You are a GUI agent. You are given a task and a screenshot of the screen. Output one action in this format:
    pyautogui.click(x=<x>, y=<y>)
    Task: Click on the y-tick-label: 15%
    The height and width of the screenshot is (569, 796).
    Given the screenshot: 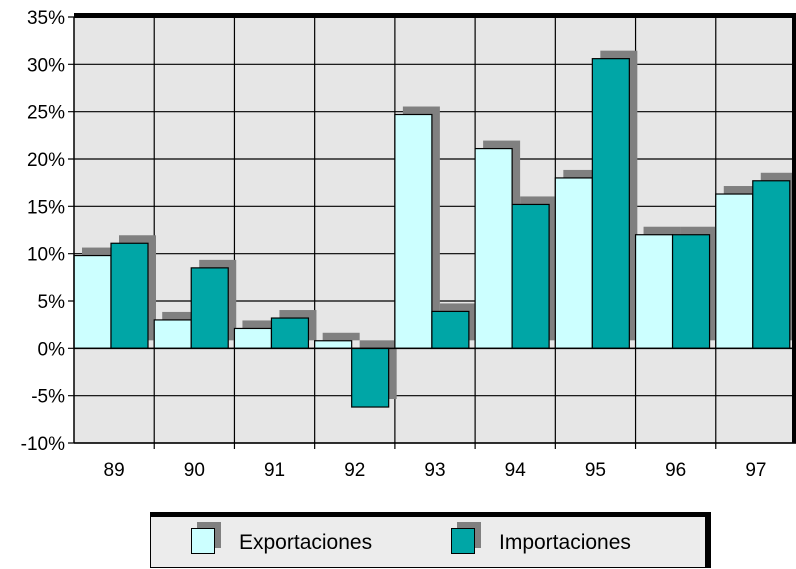 What is the action you would take?
    pyautogui.click(x=46, y=207)
    